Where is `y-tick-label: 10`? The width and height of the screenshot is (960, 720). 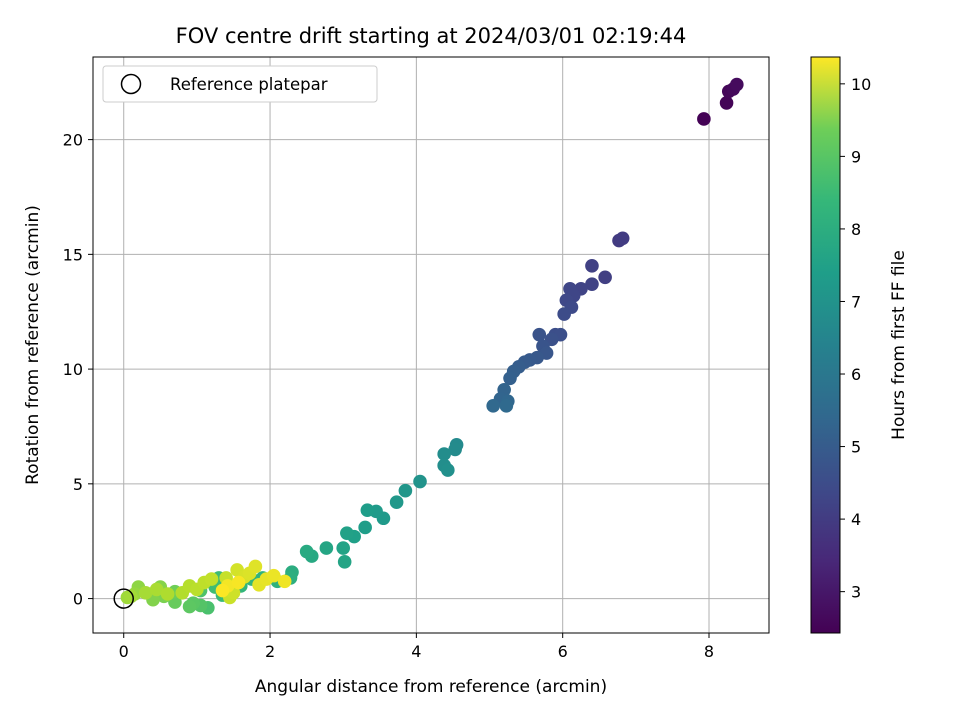
y-tick-label: 10 is located at coordinates (73, 369).